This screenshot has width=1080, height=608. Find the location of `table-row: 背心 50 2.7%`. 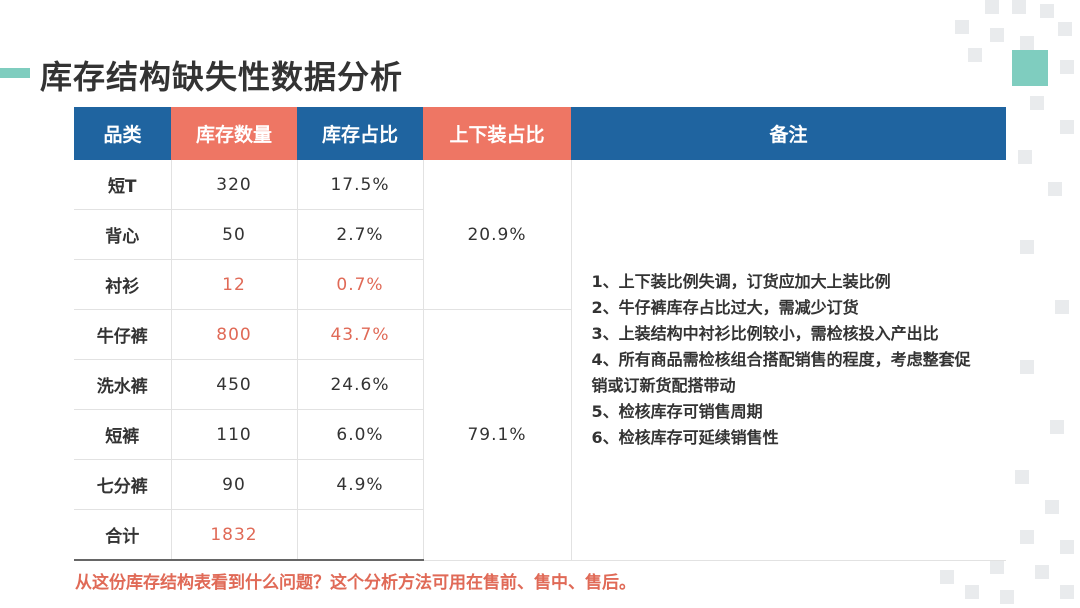

table-row: 背心 50 2.7% is located at coordinates (540, 234).